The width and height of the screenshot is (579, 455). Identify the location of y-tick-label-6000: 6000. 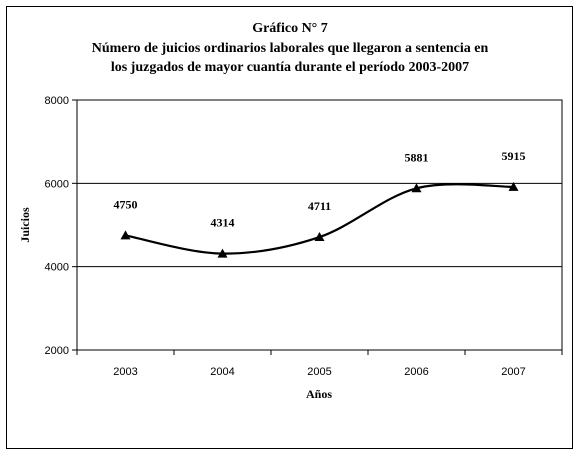
(57, 184).